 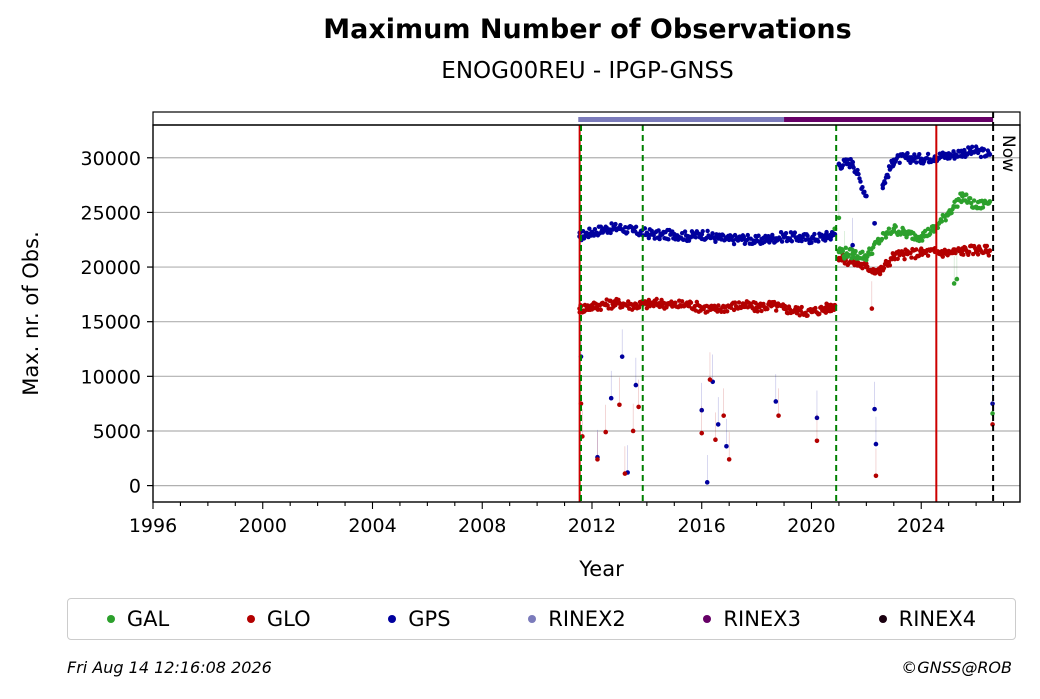 What do you see at coordinates (921, 526) in the screenshot?
I see `x-tick-label: 2024` at bounding box center [921, 526].